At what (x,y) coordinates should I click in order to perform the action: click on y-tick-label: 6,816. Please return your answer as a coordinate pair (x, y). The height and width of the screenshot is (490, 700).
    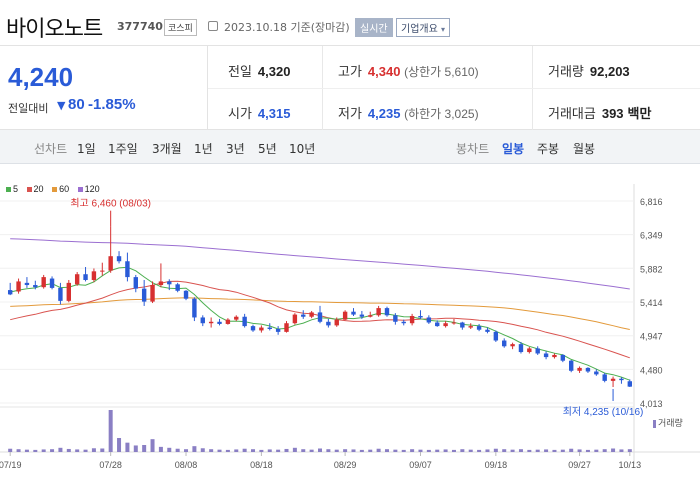
    Looking at the image, I should click on (651, 202).